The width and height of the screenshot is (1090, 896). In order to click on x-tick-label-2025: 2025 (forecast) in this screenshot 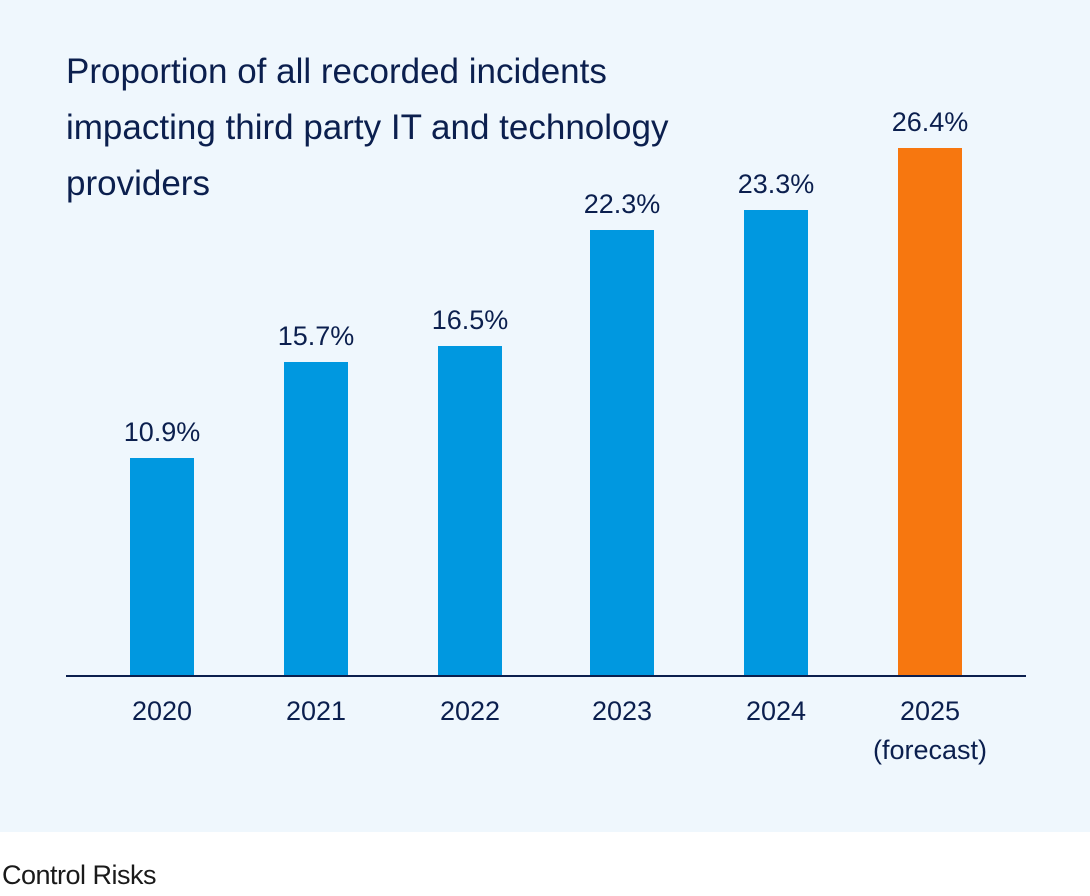, I will do `click(930, 730)`.